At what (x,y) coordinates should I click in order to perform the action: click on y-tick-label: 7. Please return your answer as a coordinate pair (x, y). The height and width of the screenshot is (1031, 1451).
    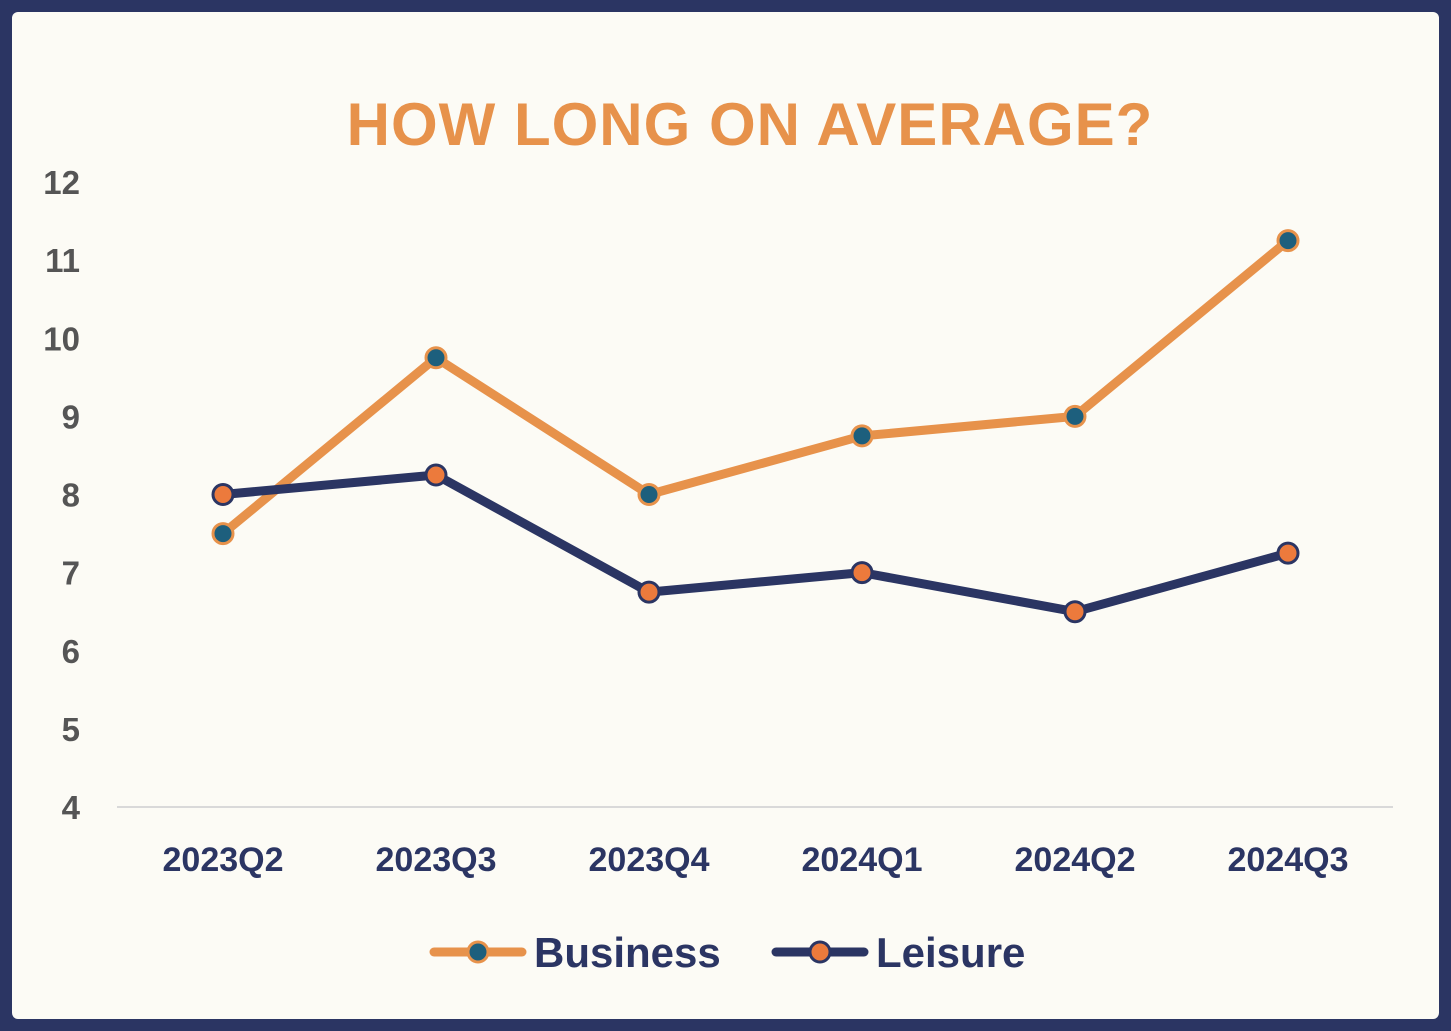
    Looking at the image, I should click on (71, 573).